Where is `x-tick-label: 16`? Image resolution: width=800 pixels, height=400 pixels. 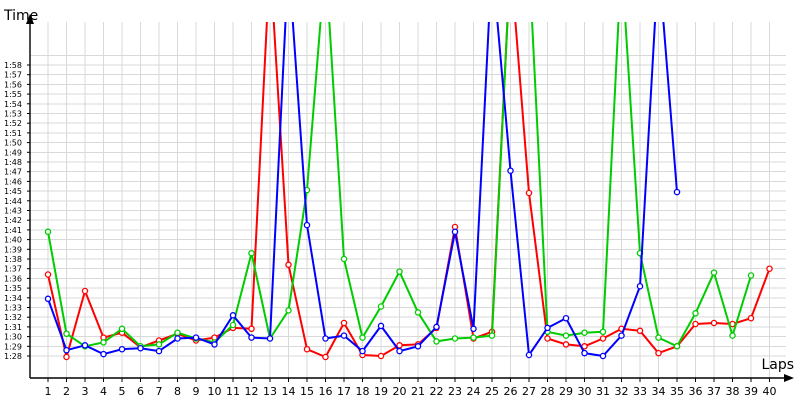
x-tick-label: 16 is located at coordinates (326, 391).